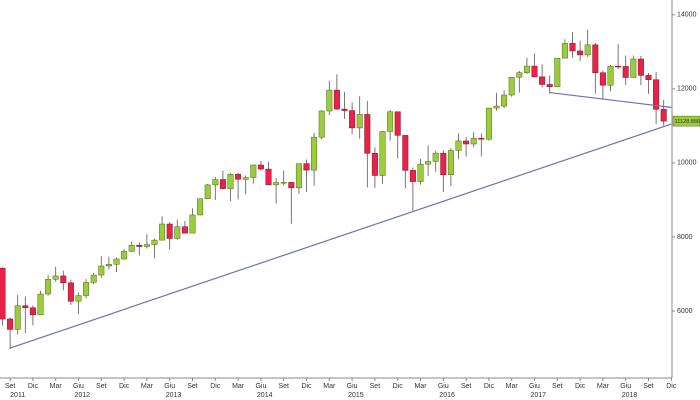 The height and width of the screenshot is (400, 700). What do you see at coordinates (687, 15) in the screenshot?
I see `y-tick-label: 14000` at bounding box center [687, 15].